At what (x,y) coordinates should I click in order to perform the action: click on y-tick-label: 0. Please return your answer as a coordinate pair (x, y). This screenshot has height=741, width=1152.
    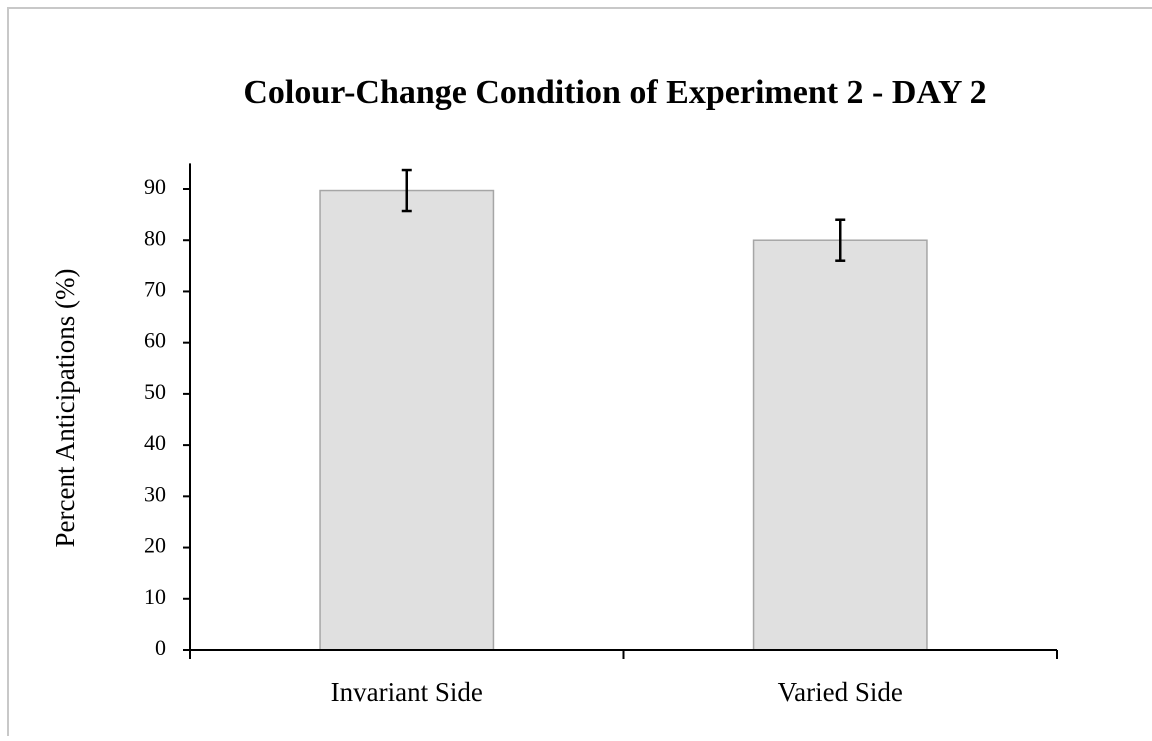
    Looking at the image, I should click on (160, 647).